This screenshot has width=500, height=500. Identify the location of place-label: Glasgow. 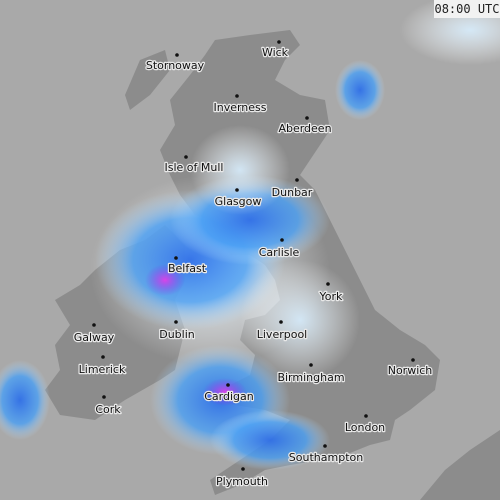
(238, 201).